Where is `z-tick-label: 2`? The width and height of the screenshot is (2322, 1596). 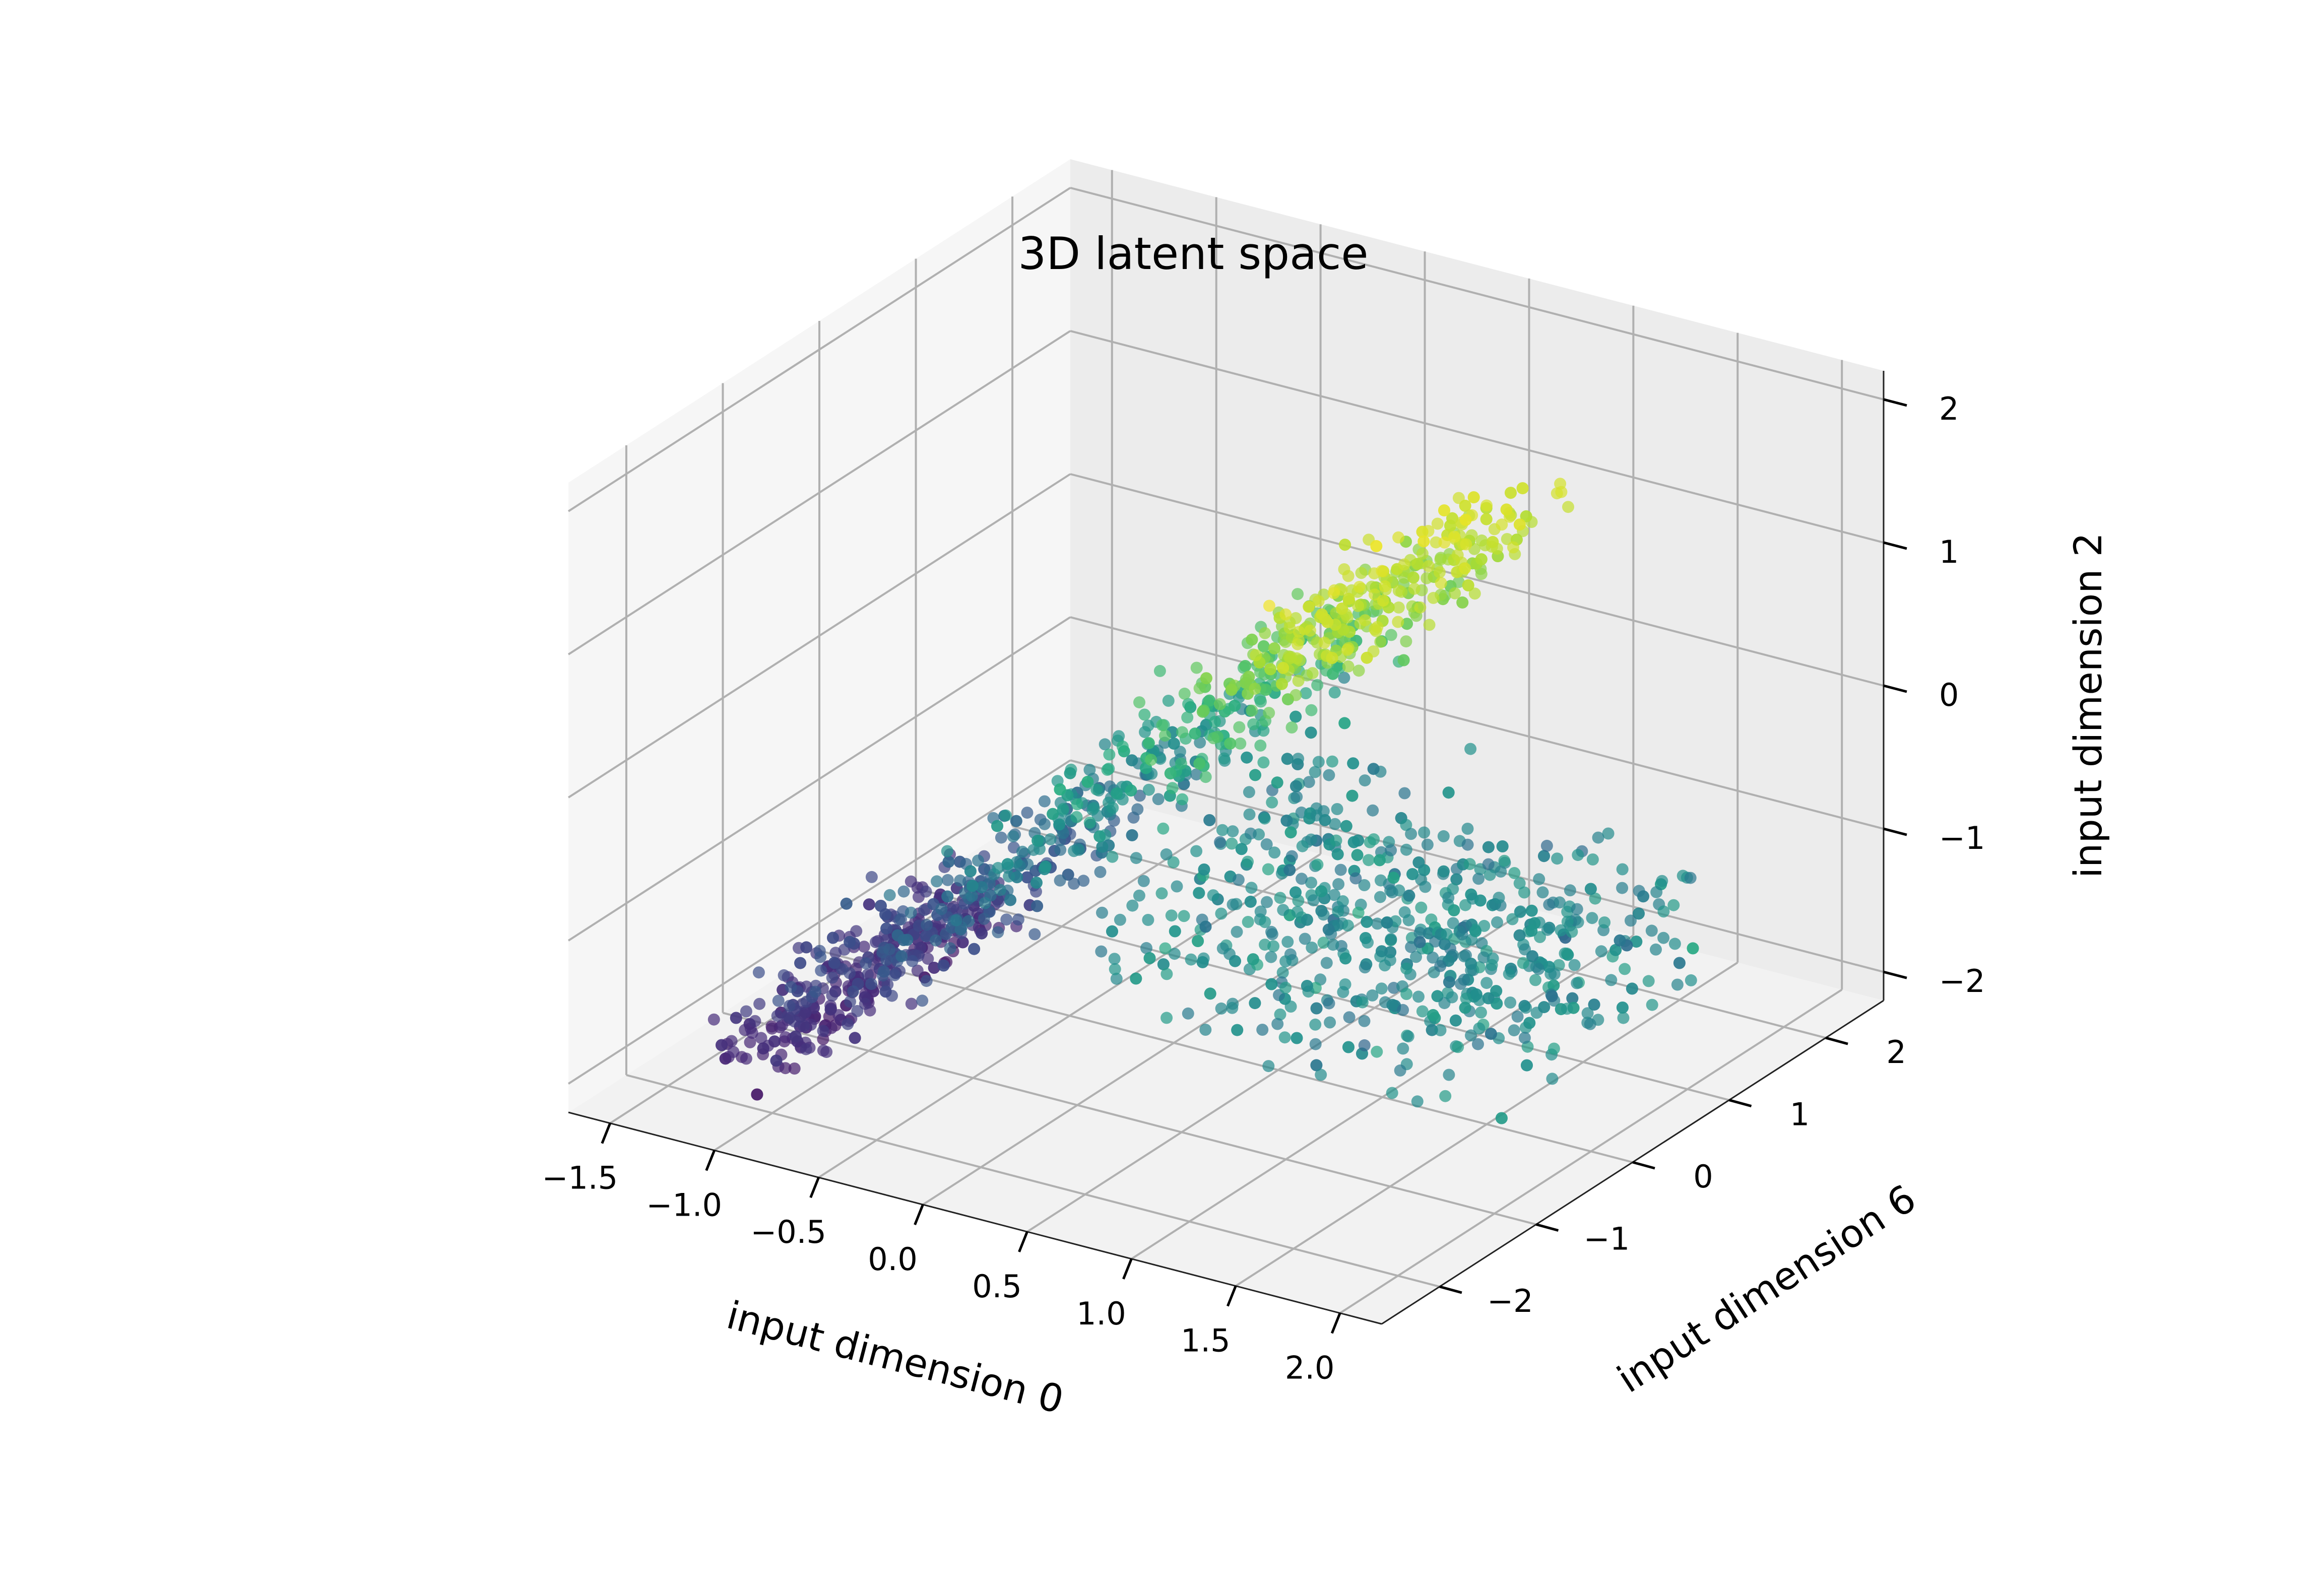
z-tick-label: 2 is located at coordinates (1949, 408).